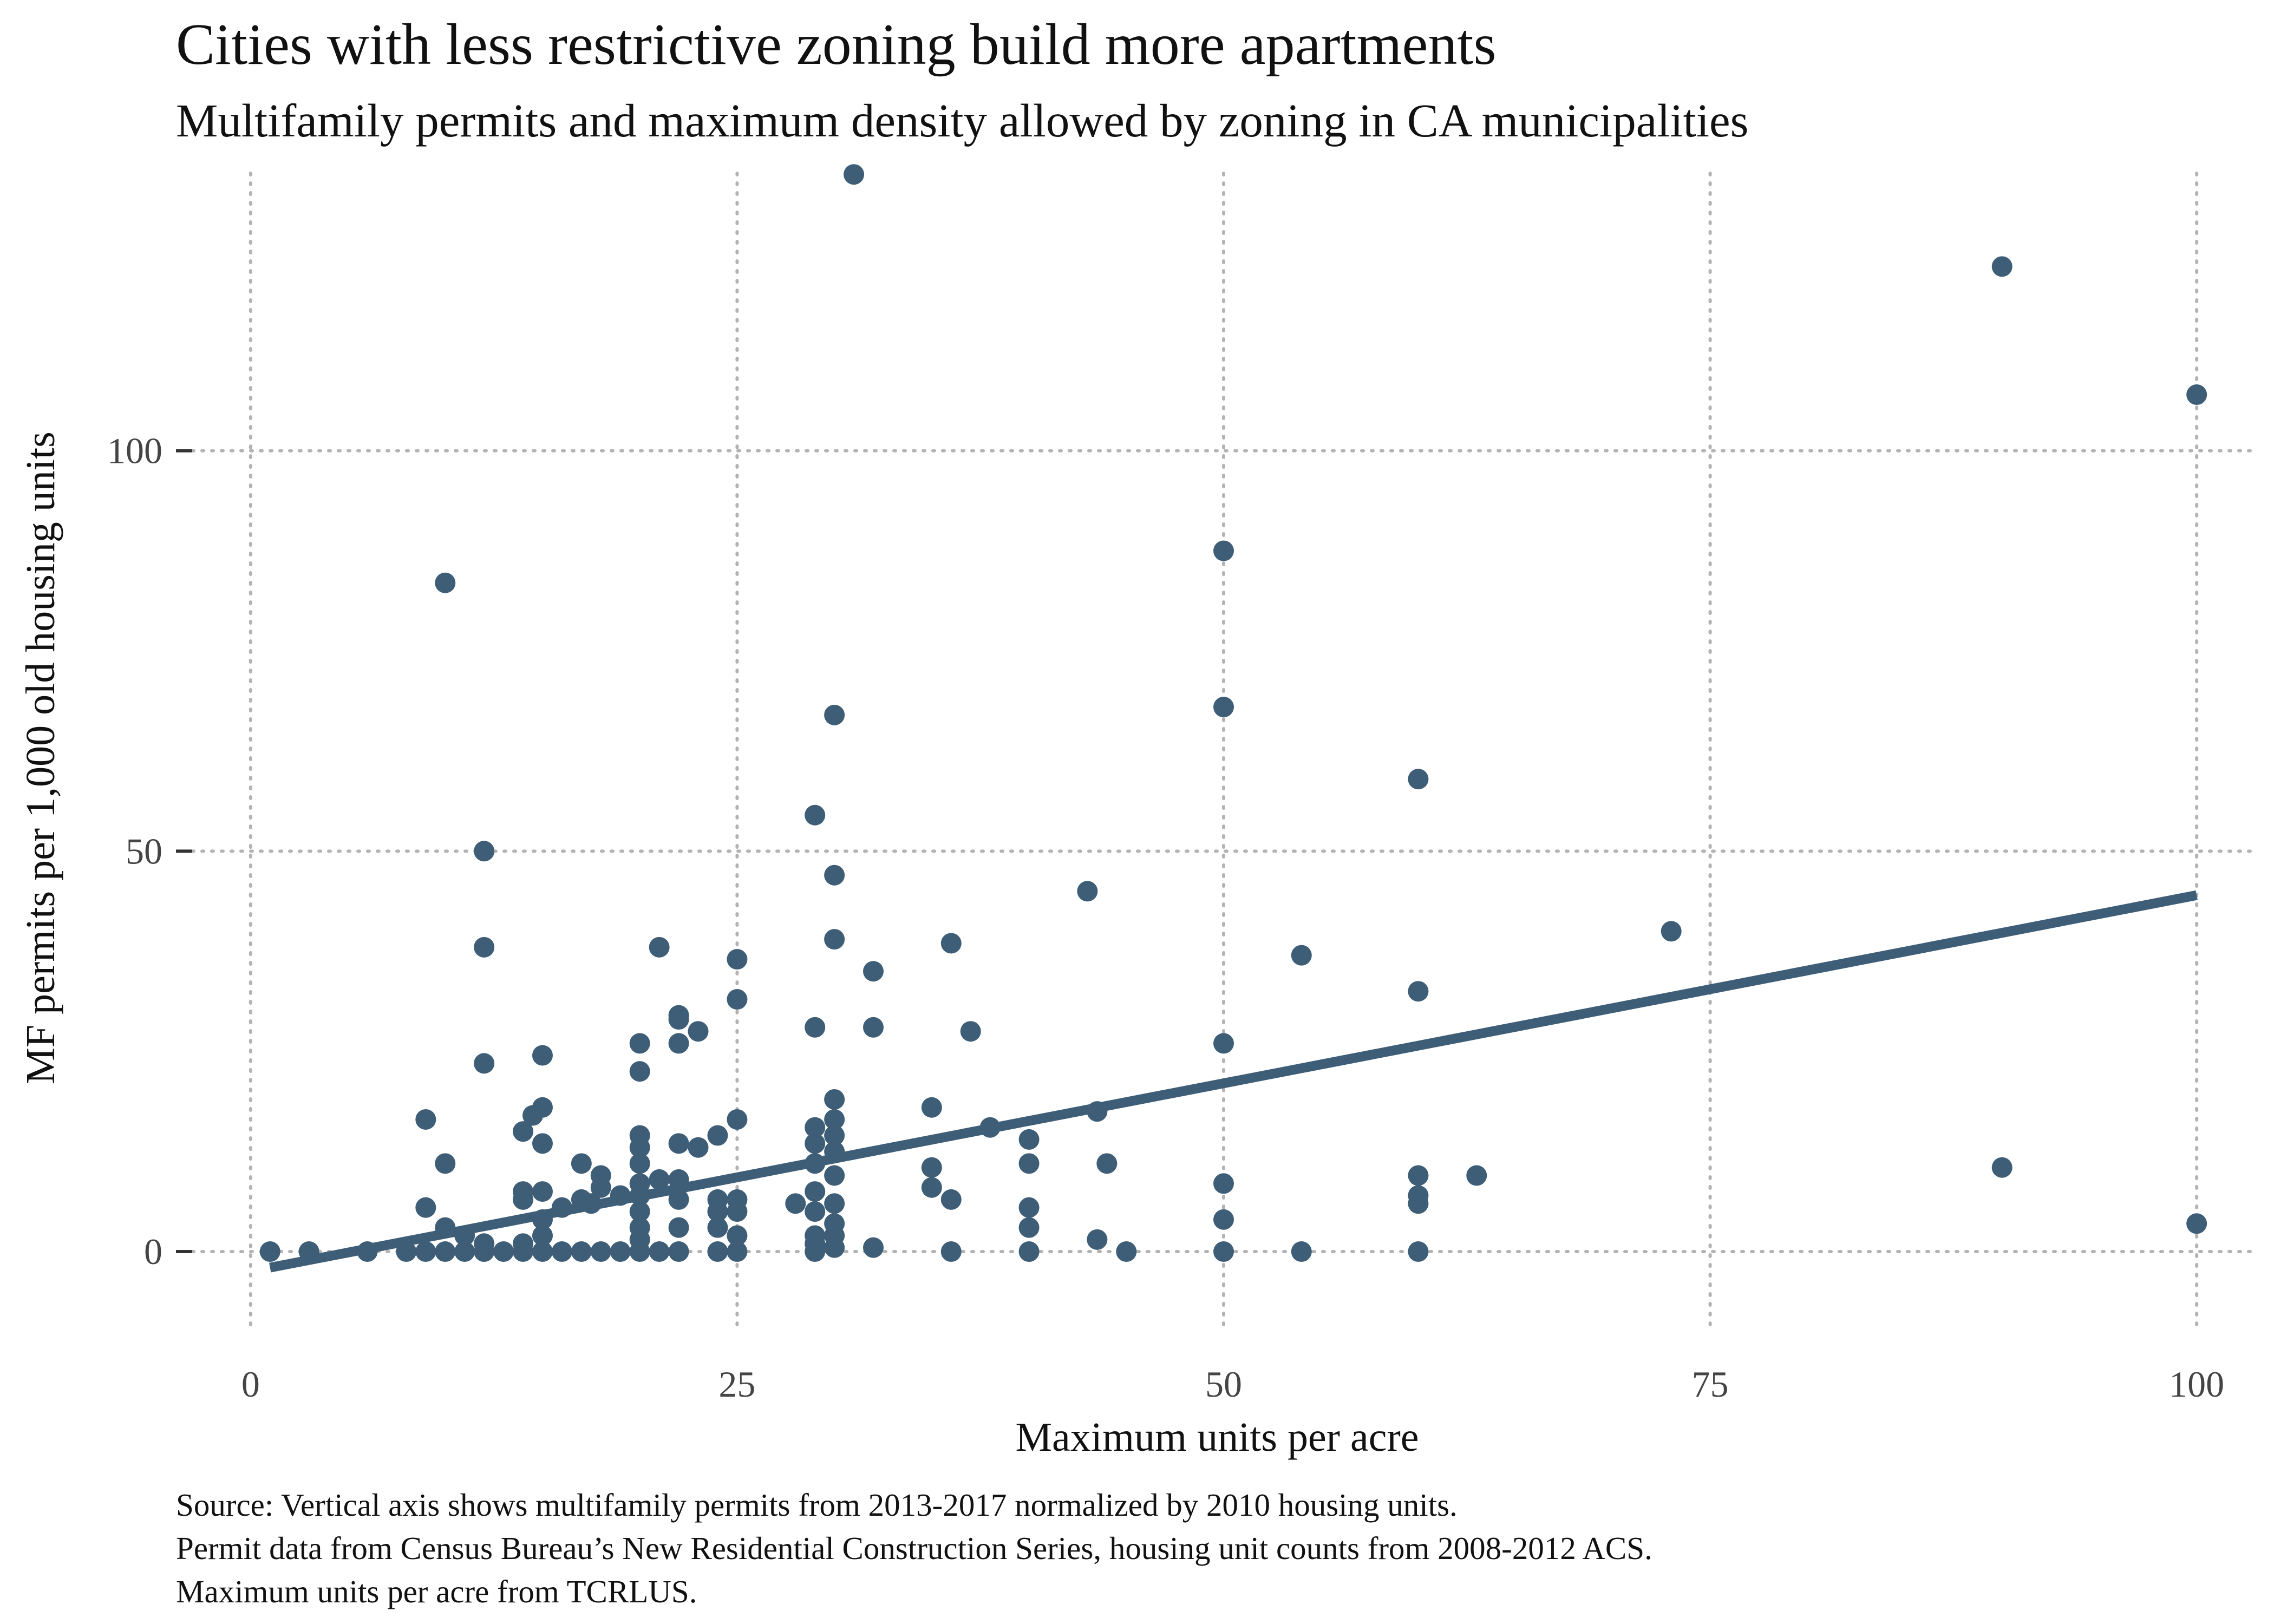 This screenshot has width=2274, height=1624. Describe the element at coordinates (2197, 1384) in the screenshot. I see `x-tick-label: 100` at that location.